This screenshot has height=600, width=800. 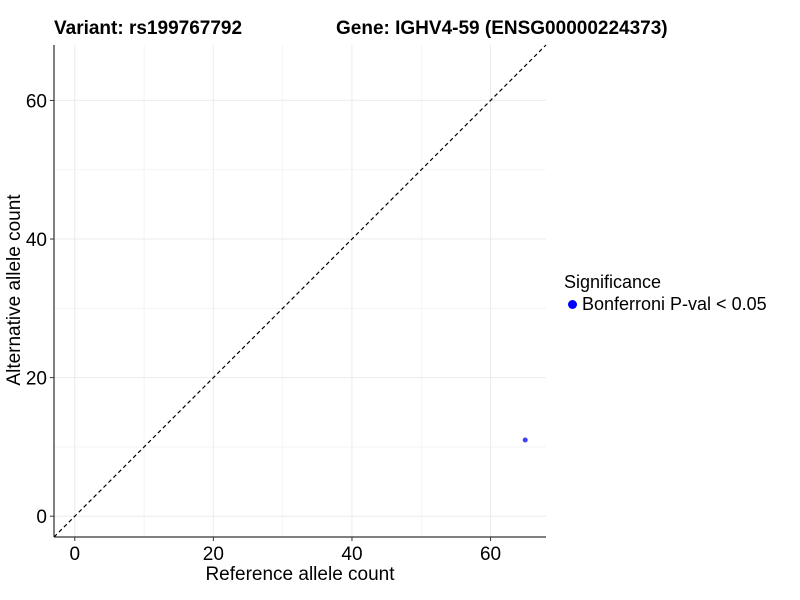 I want to click on x-axis-label: Reference allele count, so click(x=300, y=574).